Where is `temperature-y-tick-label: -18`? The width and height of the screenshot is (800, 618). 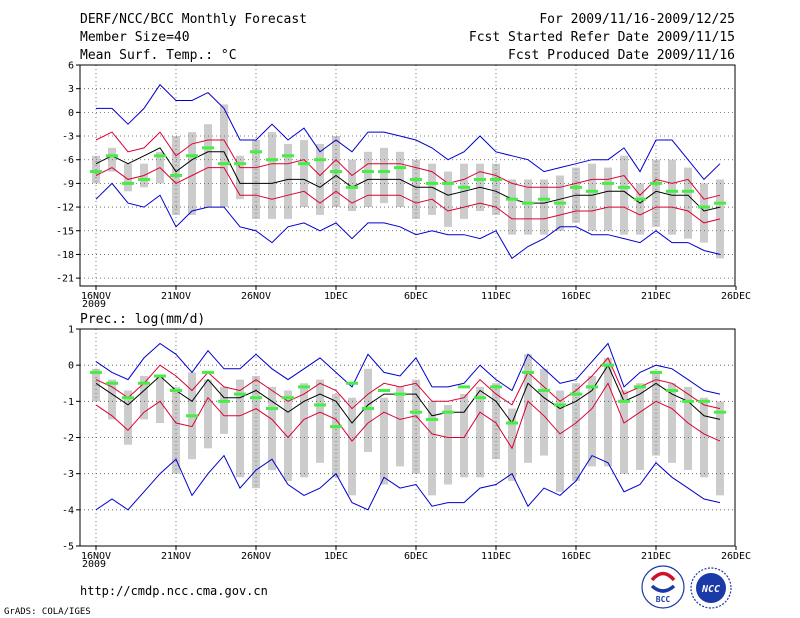 temperature-y-tick-label: -18 is located at coordinates (65, 255).